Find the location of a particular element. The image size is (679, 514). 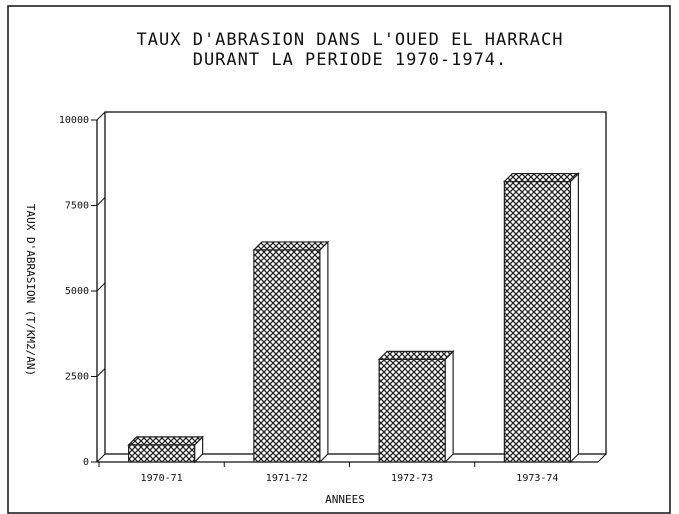

y-tick-label: 10000 is located at coordinates (74, 120).